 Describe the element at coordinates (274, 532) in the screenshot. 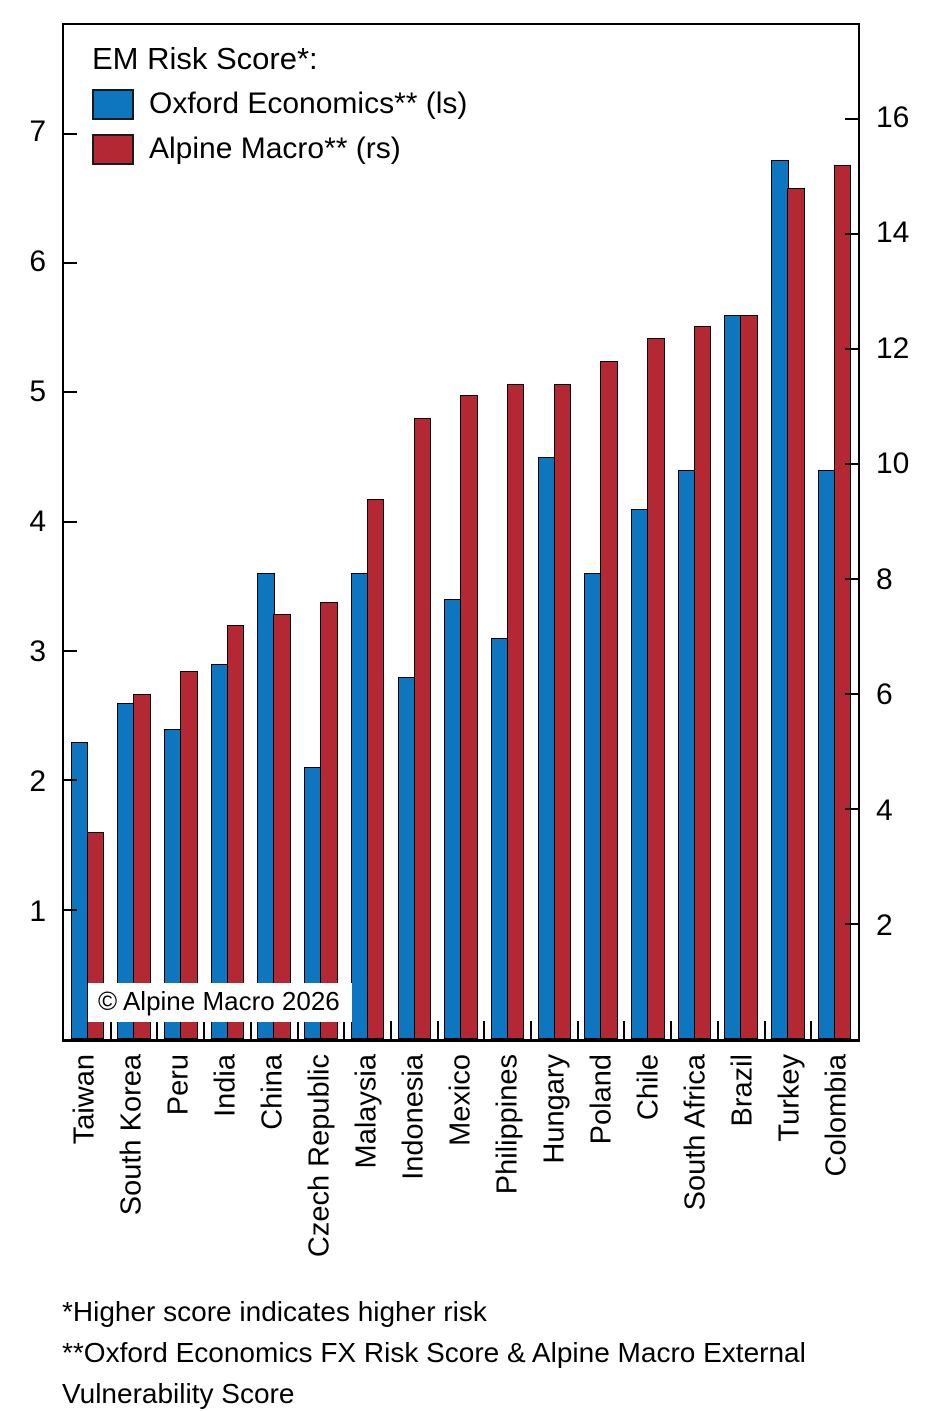

I see `bar-group-china` at that location.